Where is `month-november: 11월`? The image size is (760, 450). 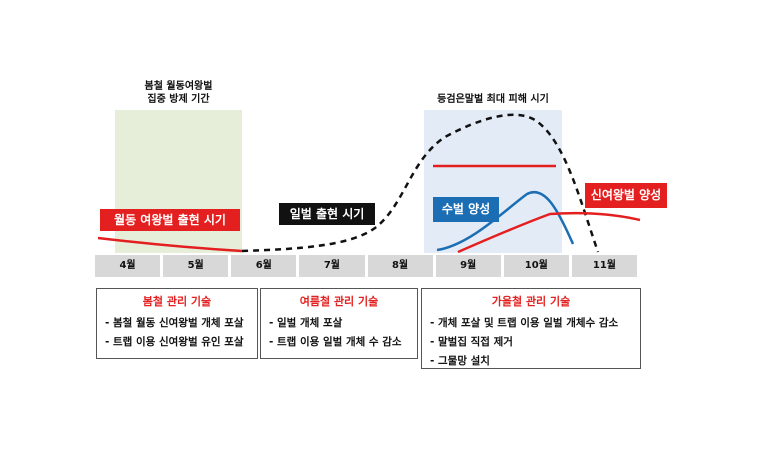
month-november: 11월 is located at coordinates (604, 266).